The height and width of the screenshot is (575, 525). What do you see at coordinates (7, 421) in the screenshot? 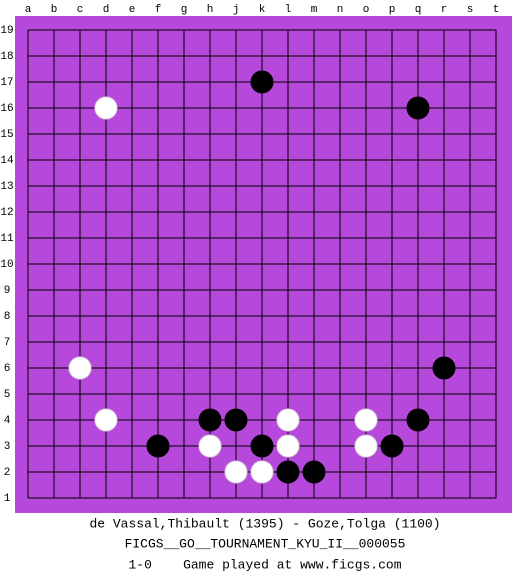
I see `row-label: 4` at bounding box center [7, 421].